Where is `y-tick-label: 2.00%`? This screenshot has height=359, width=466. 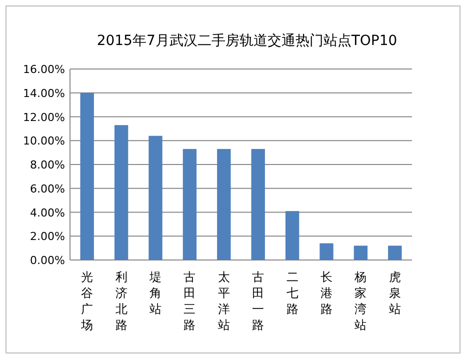 y-tick-label: 2.00% is located at coordinates (47, 237).